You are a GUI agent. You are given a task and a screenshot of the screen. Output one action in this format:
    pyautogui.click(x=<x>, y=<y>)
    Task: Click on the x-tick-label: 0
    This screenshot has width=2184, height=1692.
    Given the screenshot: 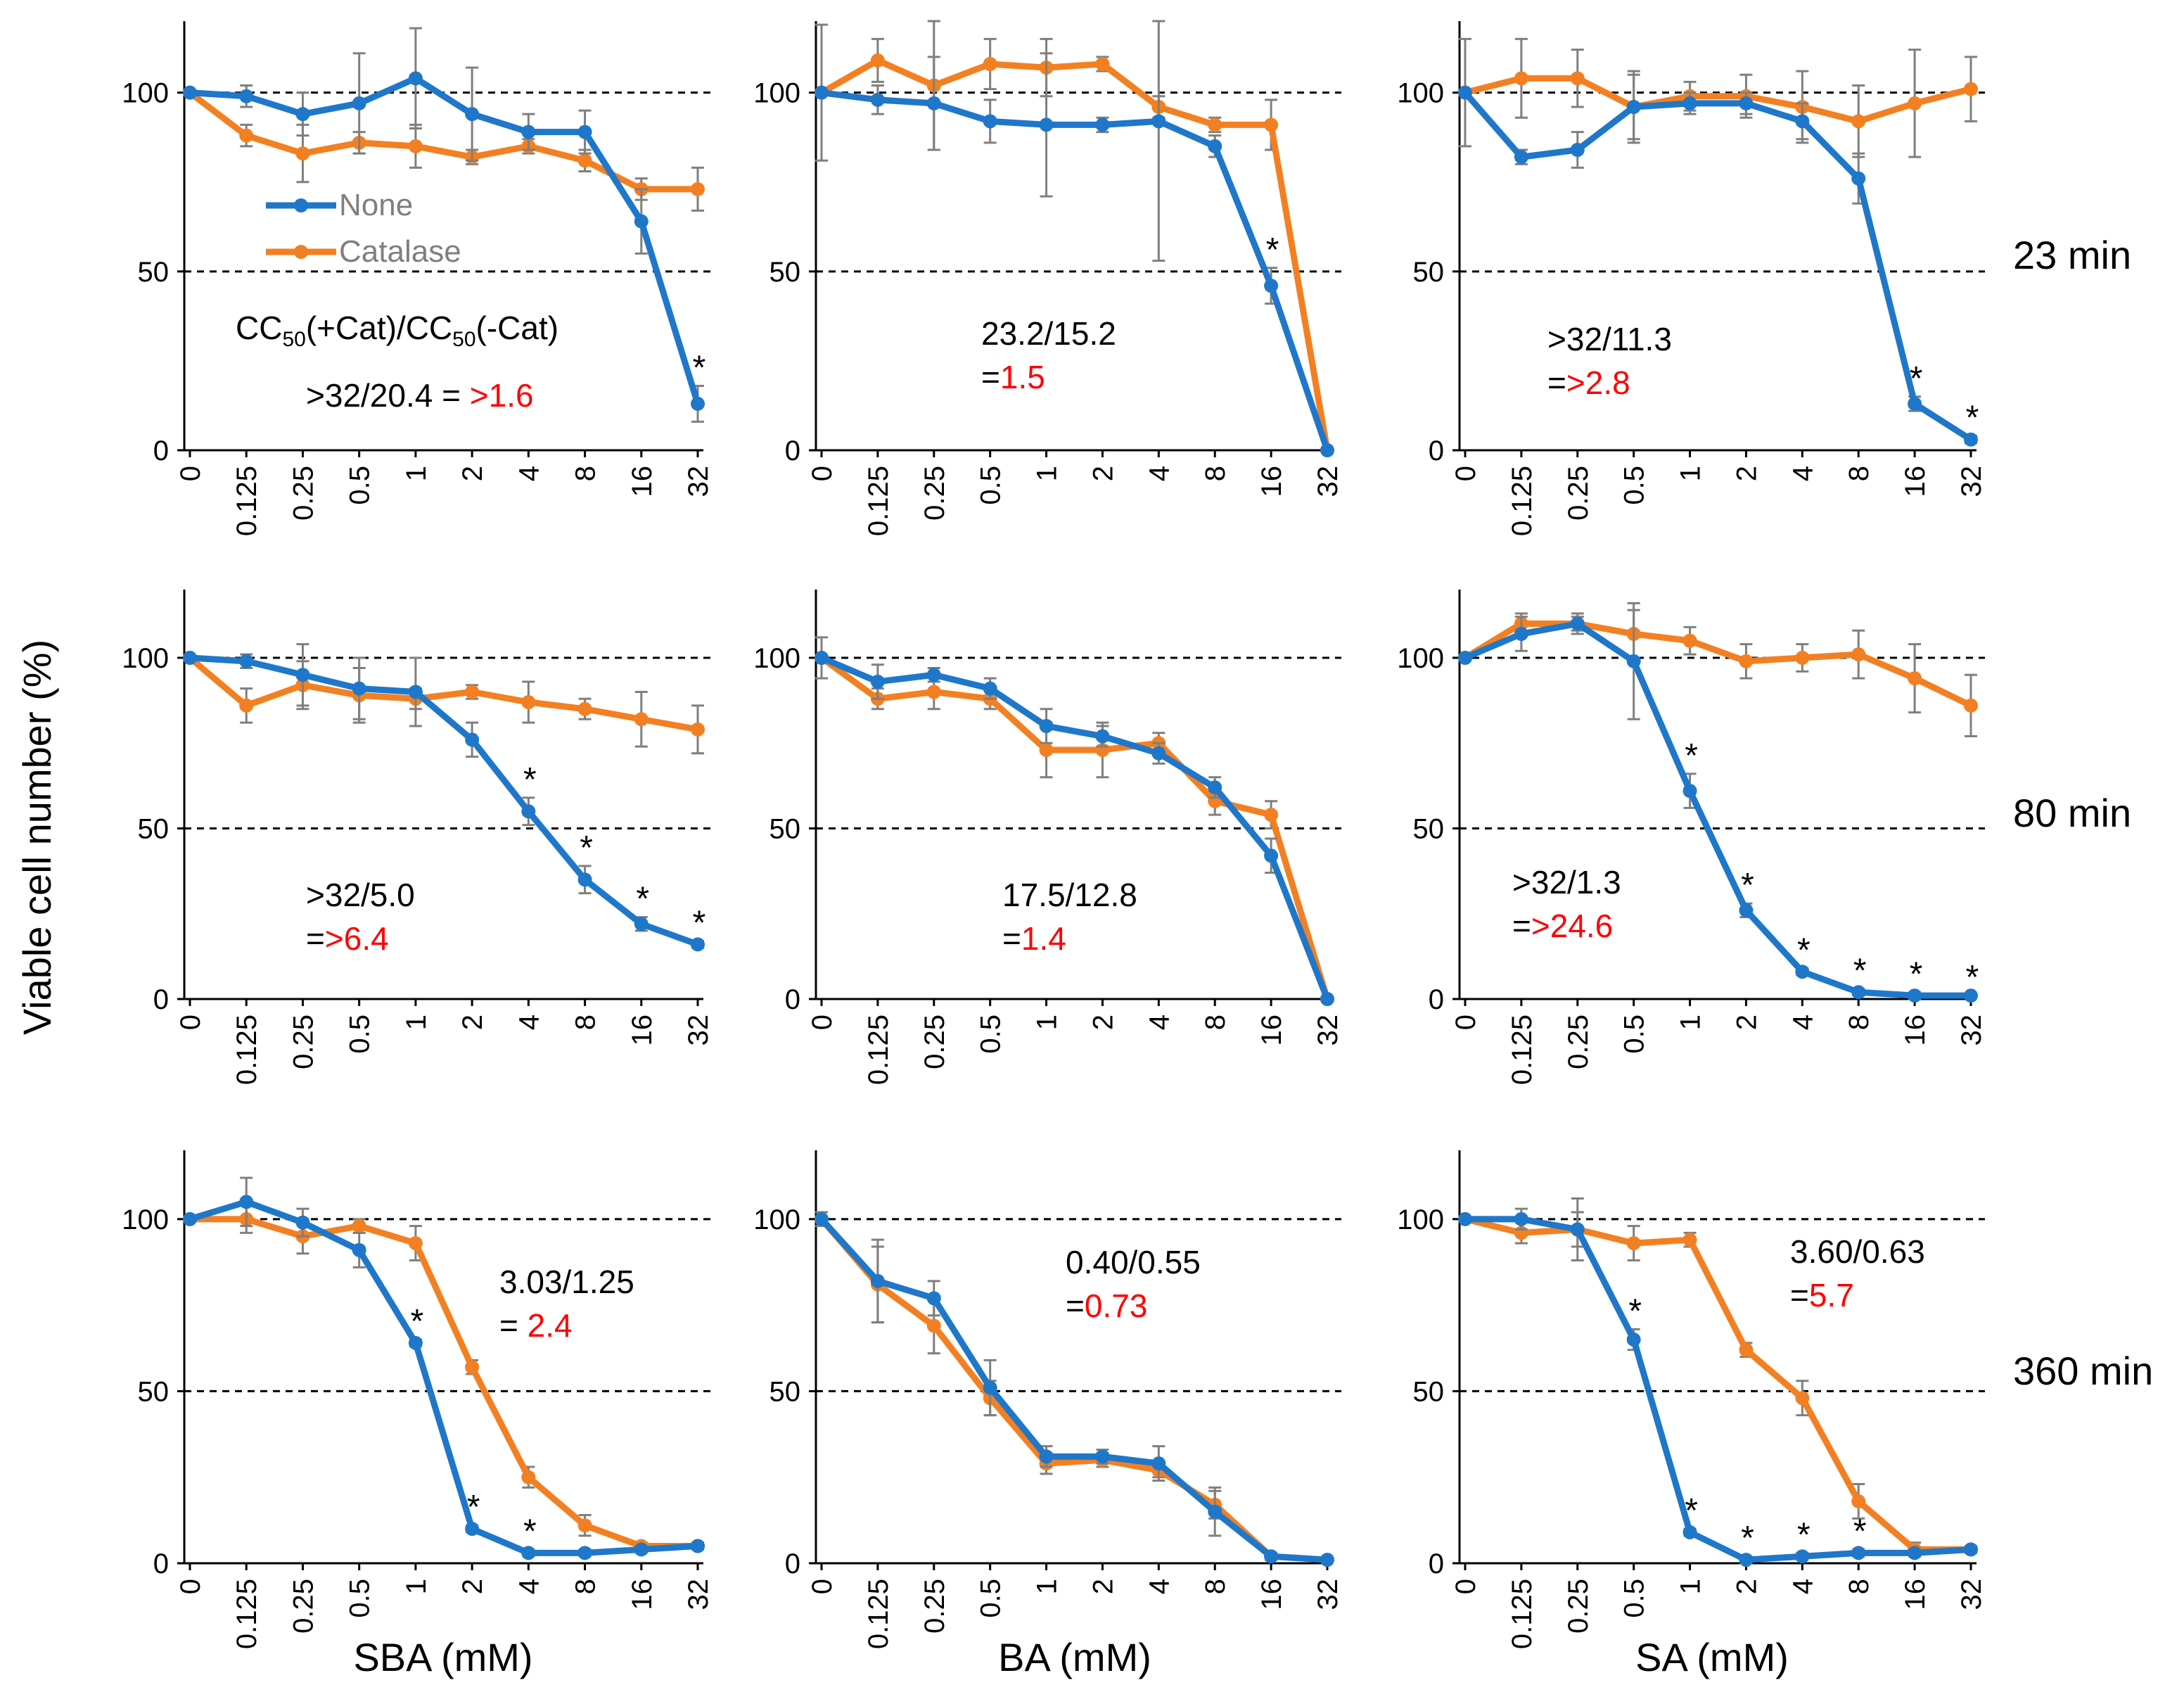 What is the action you would take?
    pyautogui.click(x=1465, y=1022)
    